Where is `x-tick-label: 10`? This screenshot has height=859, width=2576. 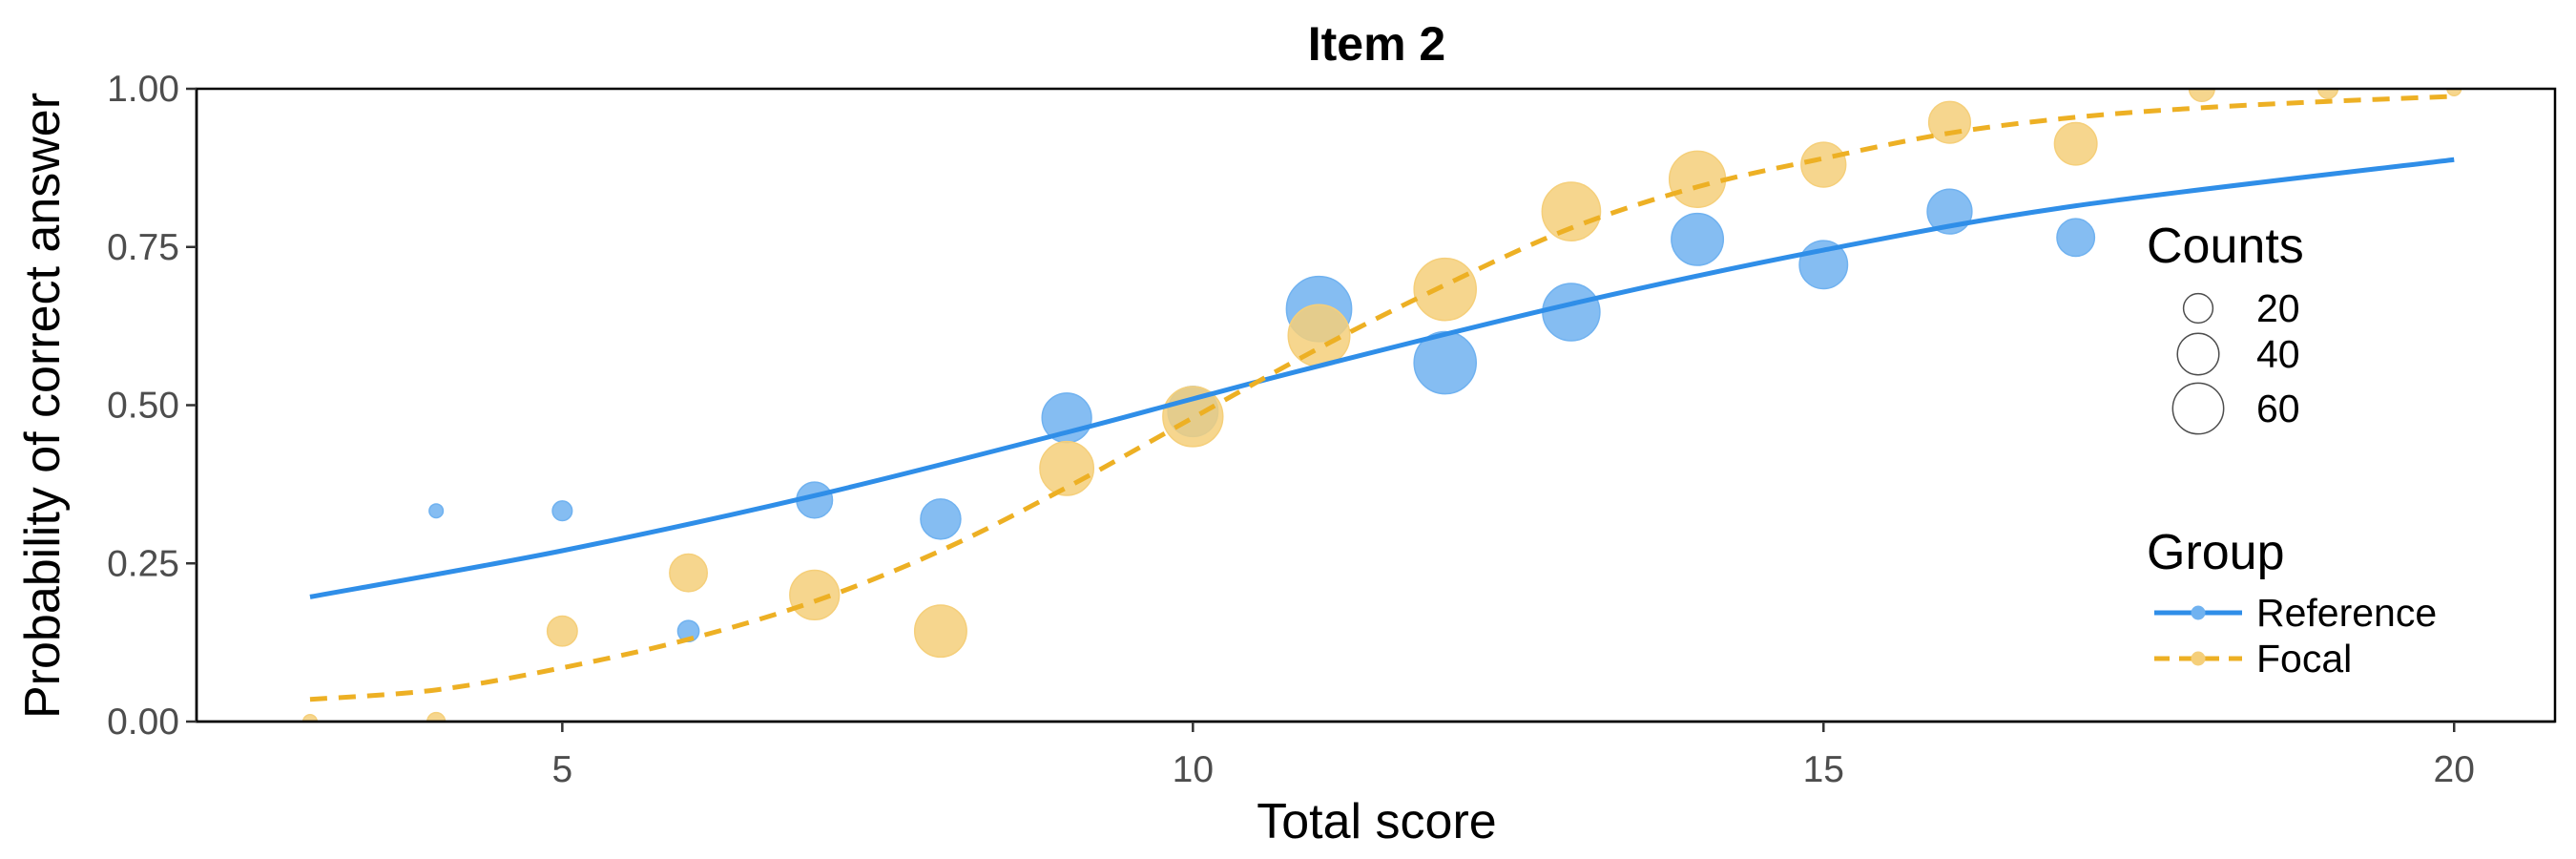 x-tick-label: 10 is located at coordinates (1193, 769).